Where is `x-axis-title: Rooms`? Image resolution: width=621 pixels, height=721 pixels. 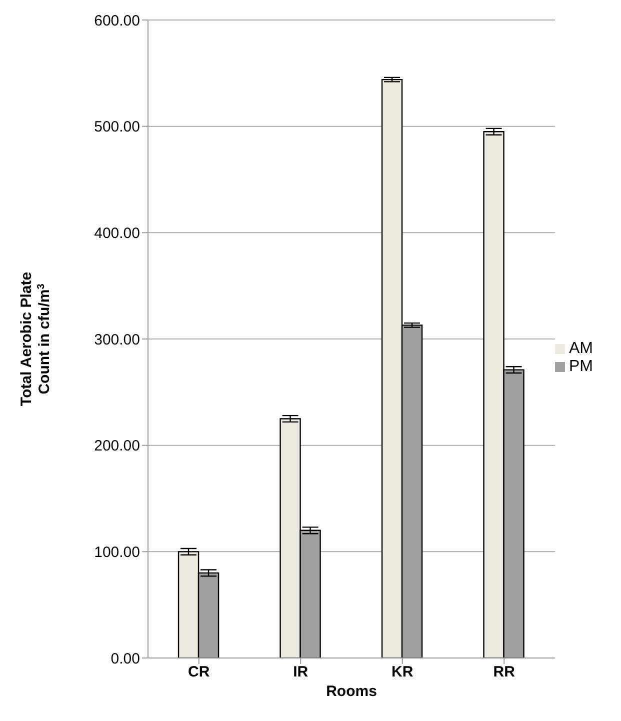
x-axis-title: Rooms is located at coordinates (351, 691).